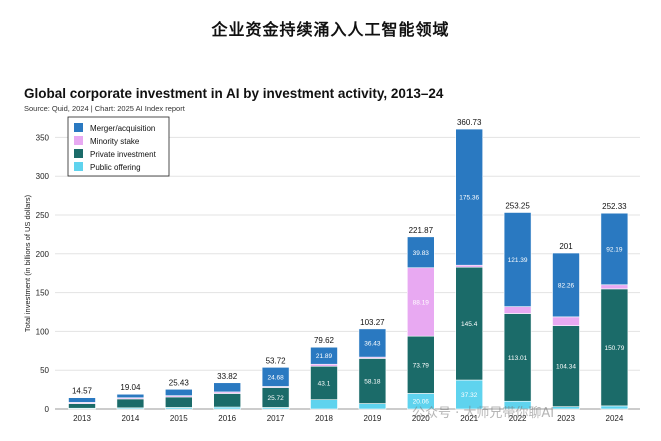  Describe the element at coordinates (373, 418) in the screenshot. I see `x-tick-label: 2019` at that location.